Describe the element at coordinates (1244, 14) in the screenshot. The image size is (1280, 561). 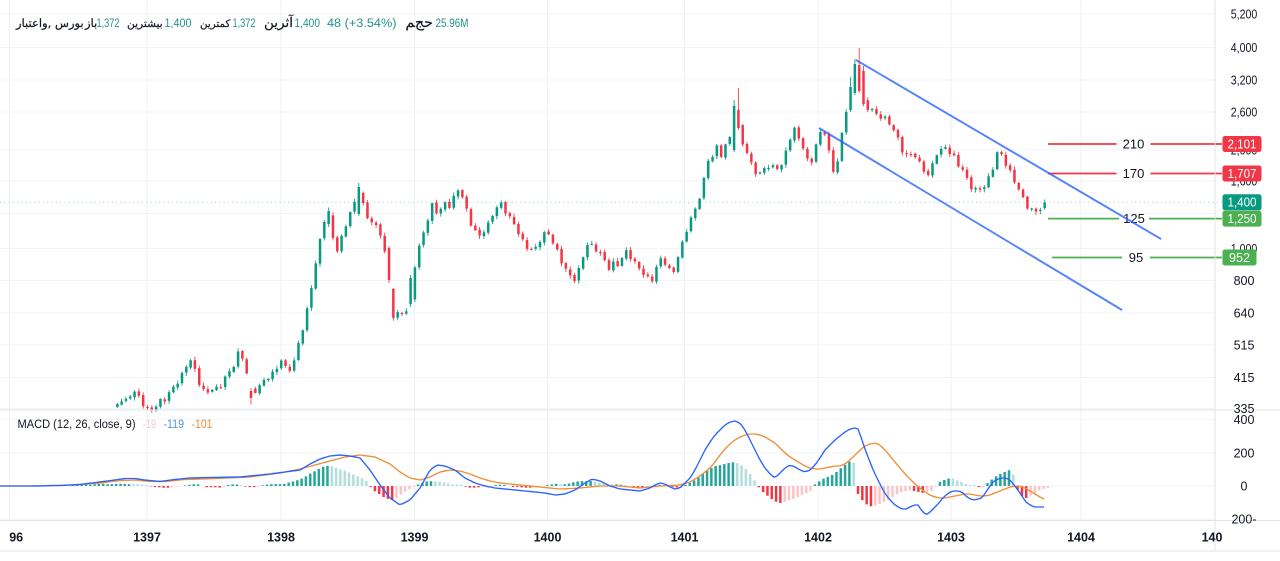
I see `svg-text: 5,200` at that location.